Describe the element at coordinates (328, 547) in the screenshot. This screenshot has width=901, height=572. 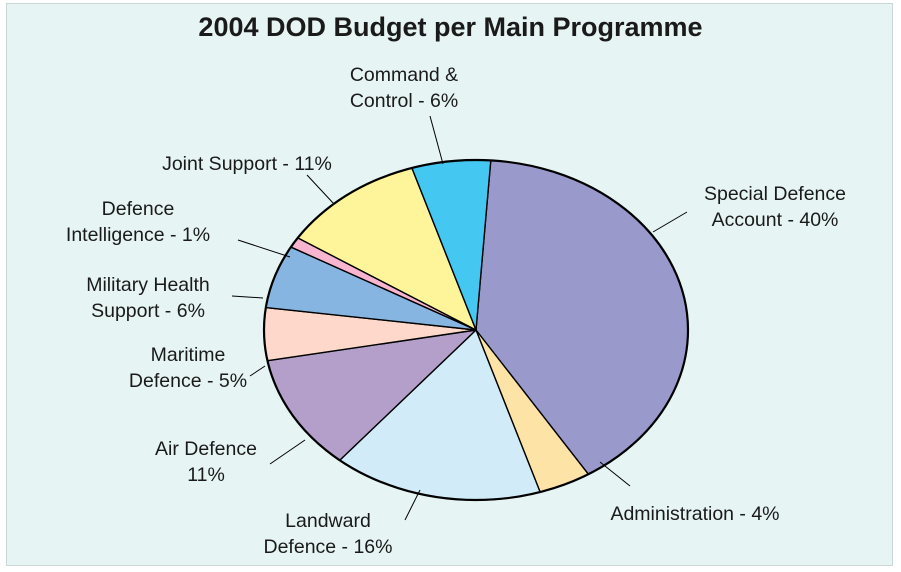
I see `slice-label-line: Defence - 16%` at that location.